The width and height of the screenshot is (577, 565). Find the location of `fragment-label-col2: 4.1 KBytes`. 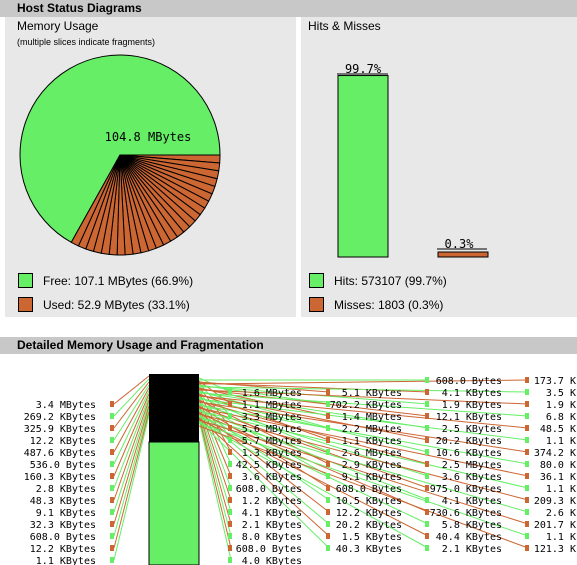

fragment-label-col2: 4.1 KBytes is located at coordinates (272, 513).